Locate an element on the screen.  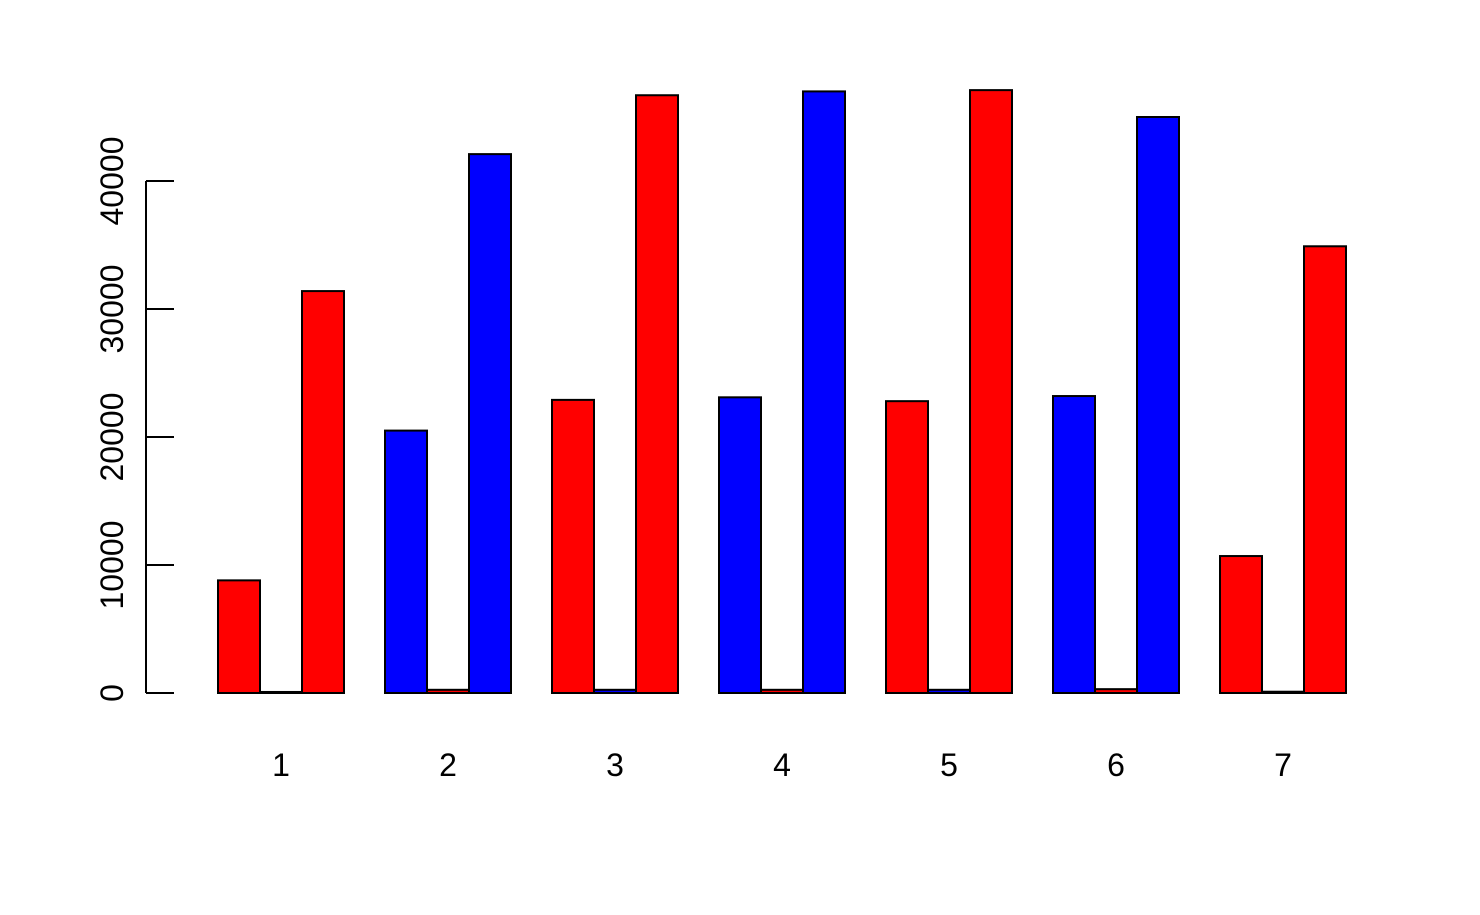
x-tick-label: 4 is located at coordinates (782, 765).